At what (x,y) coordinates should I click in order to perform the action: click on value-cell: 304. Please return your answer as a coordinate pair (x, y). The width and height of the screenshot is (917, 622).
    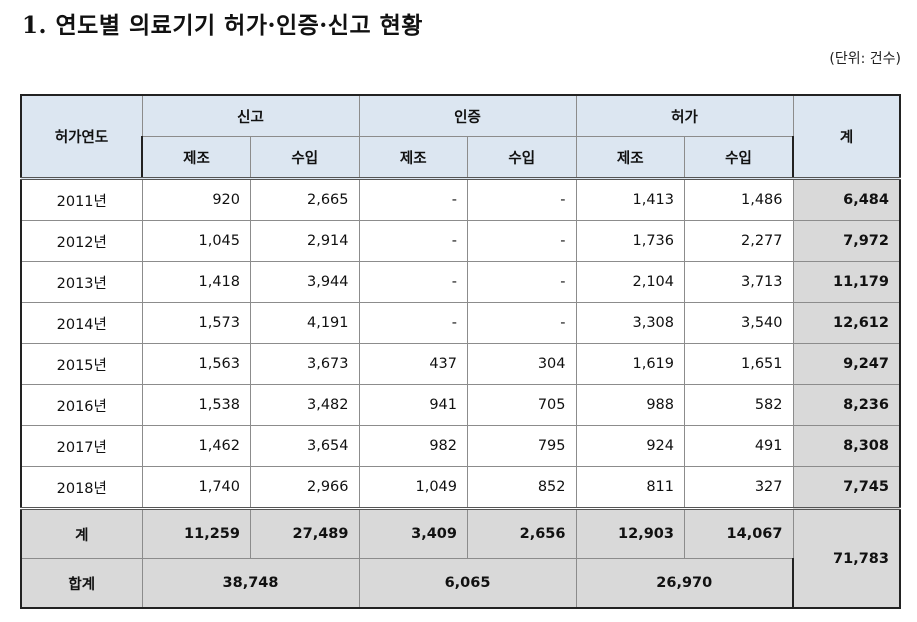
    Looking at the image, I should click on (522, 364).